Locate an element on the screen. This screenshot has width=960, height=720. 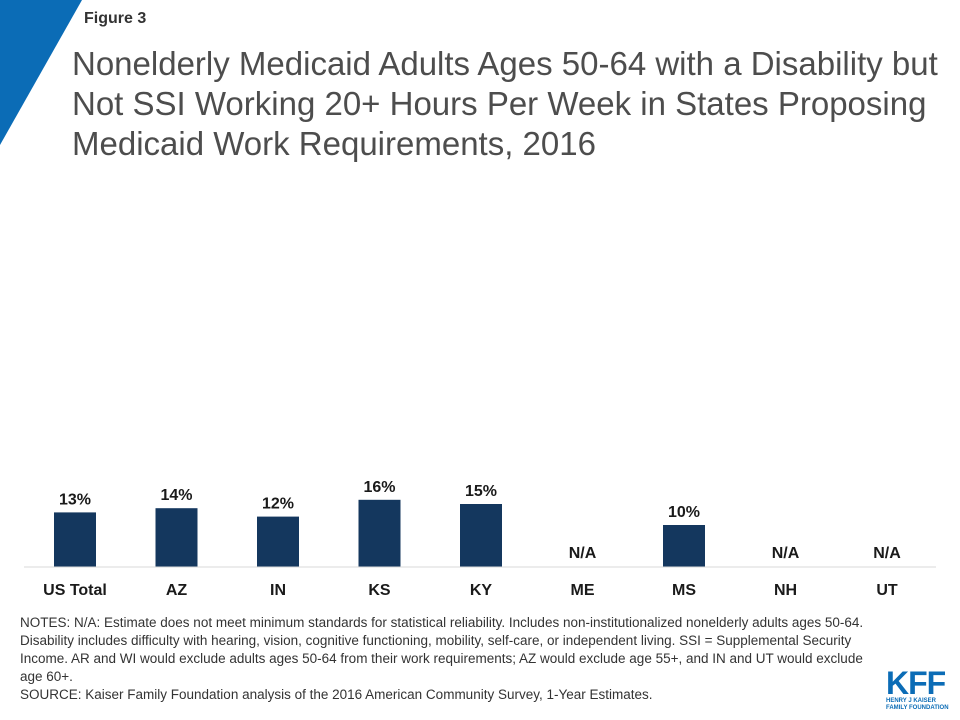
data-label-ky: 15% is located at coordinates (481, 491).